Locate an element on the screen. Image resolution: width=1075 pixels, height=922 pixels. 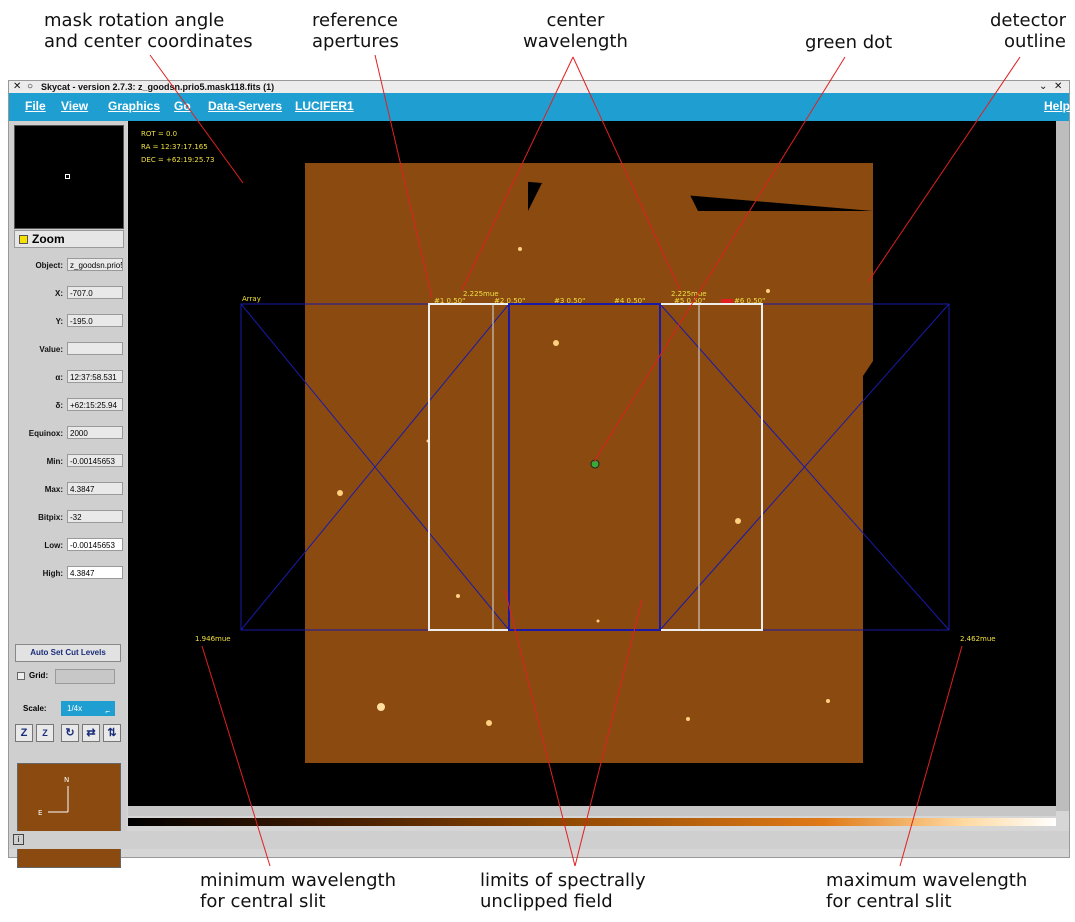
slit-label-4: #4 0.50" is located at coordinates (629, 301).